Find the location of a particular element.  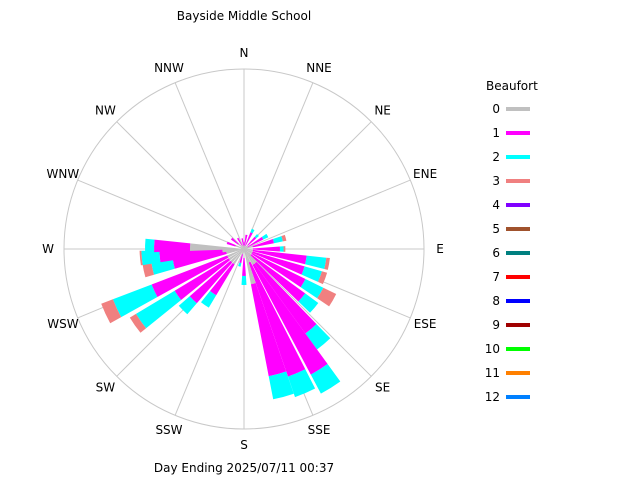

direction-label: NNE is located at coordinates (319, 68).